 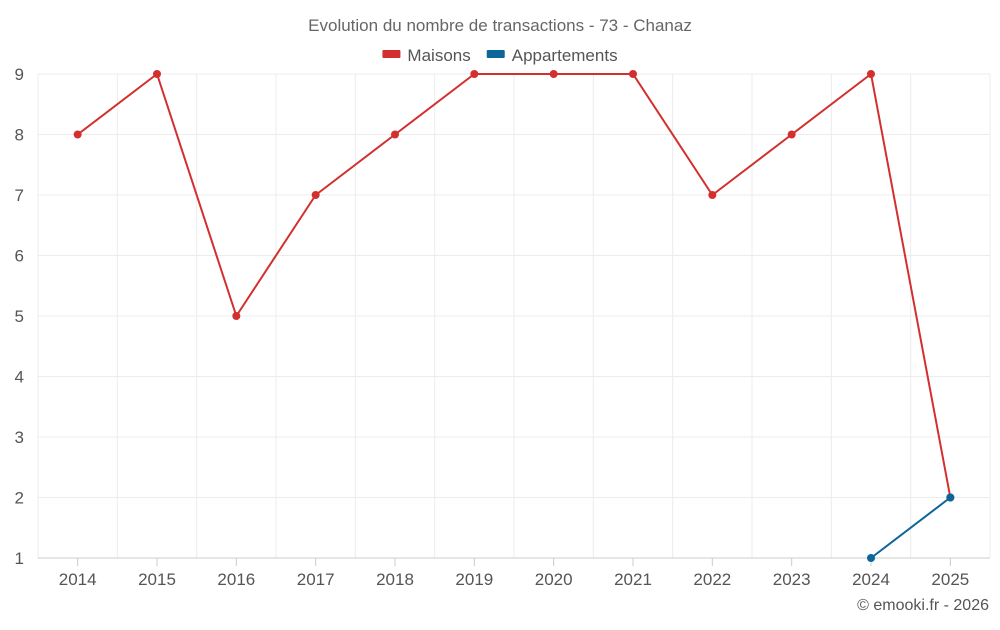 I want to click on y-tick-label: 9, so click(x=19, y=74).